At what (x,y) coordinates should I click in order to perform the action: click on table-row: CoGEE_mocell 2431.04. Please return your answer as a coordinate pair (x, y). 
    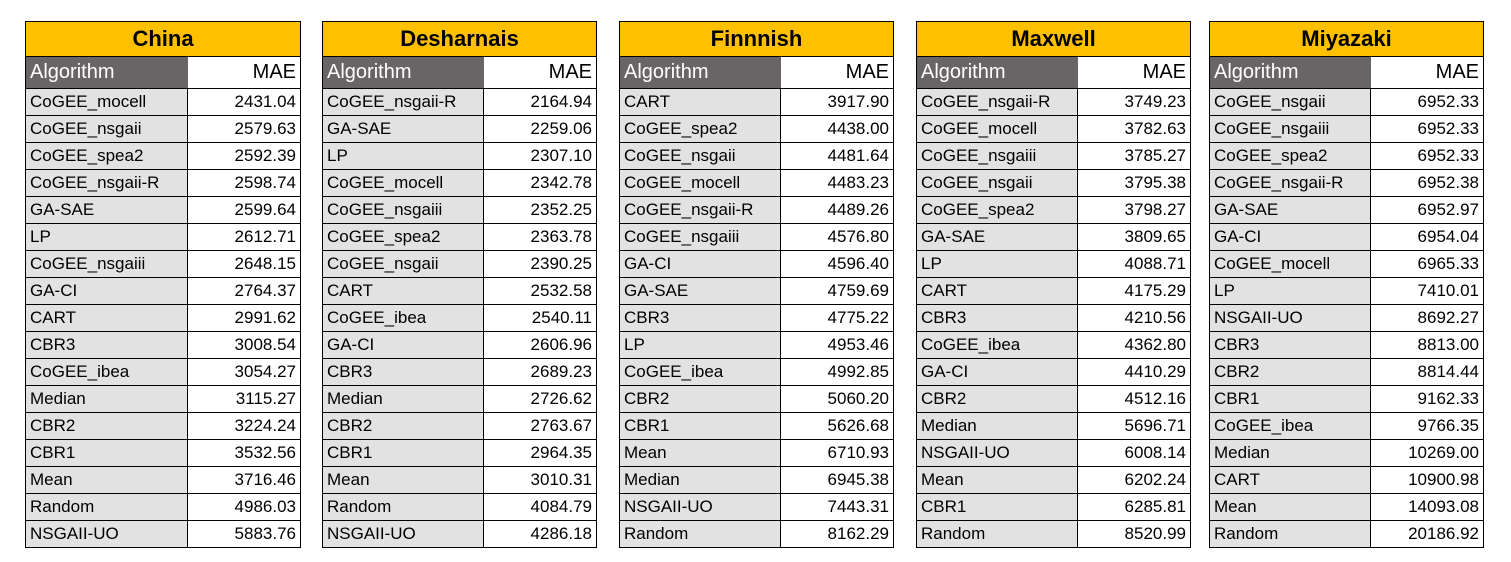
    Looking at the image, I should click on (163, 102).